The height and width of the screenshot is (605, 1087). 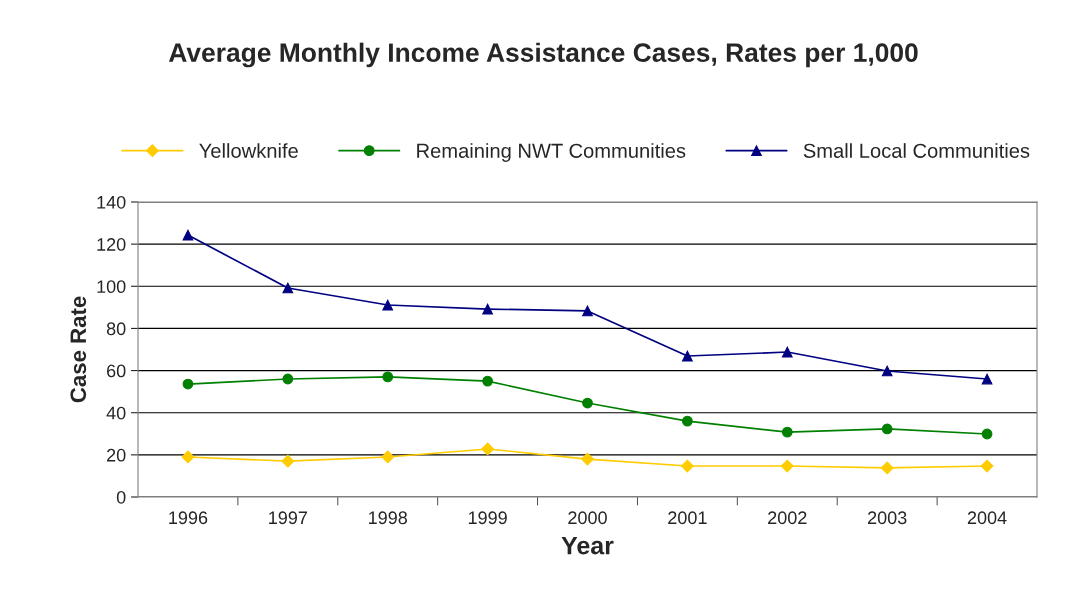 What do you see at coordinates (388, 518) in the screenshot?
I see `x-tick-label: 1998` at bounding box center [388, 518].